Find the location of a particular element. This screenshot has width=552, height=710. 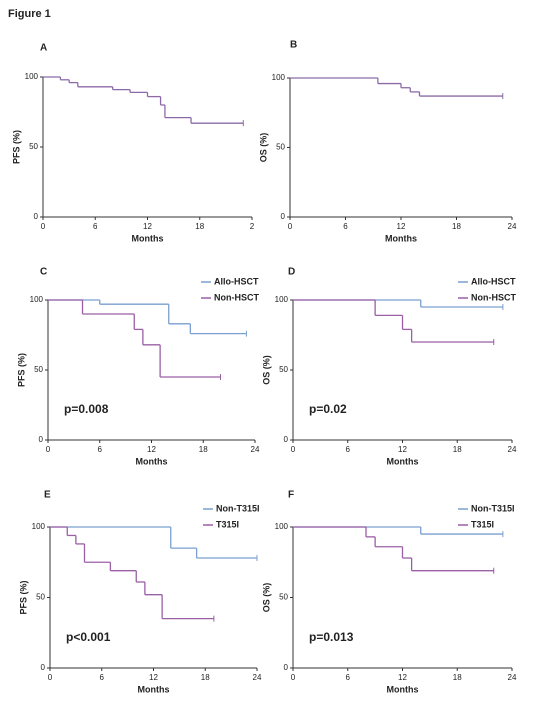

panel-label: F is located at coordinates (291, 495).